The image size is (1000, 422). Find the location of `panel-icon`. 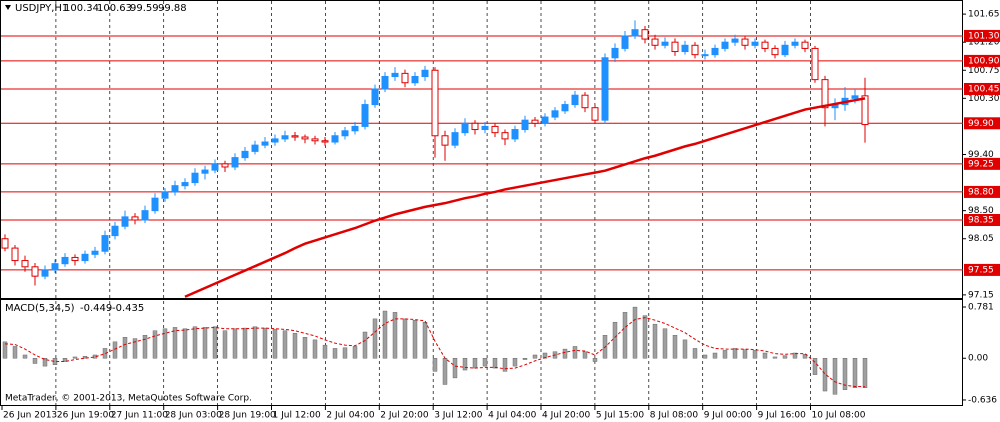

panel-icon is located at coordinates (8, 7).